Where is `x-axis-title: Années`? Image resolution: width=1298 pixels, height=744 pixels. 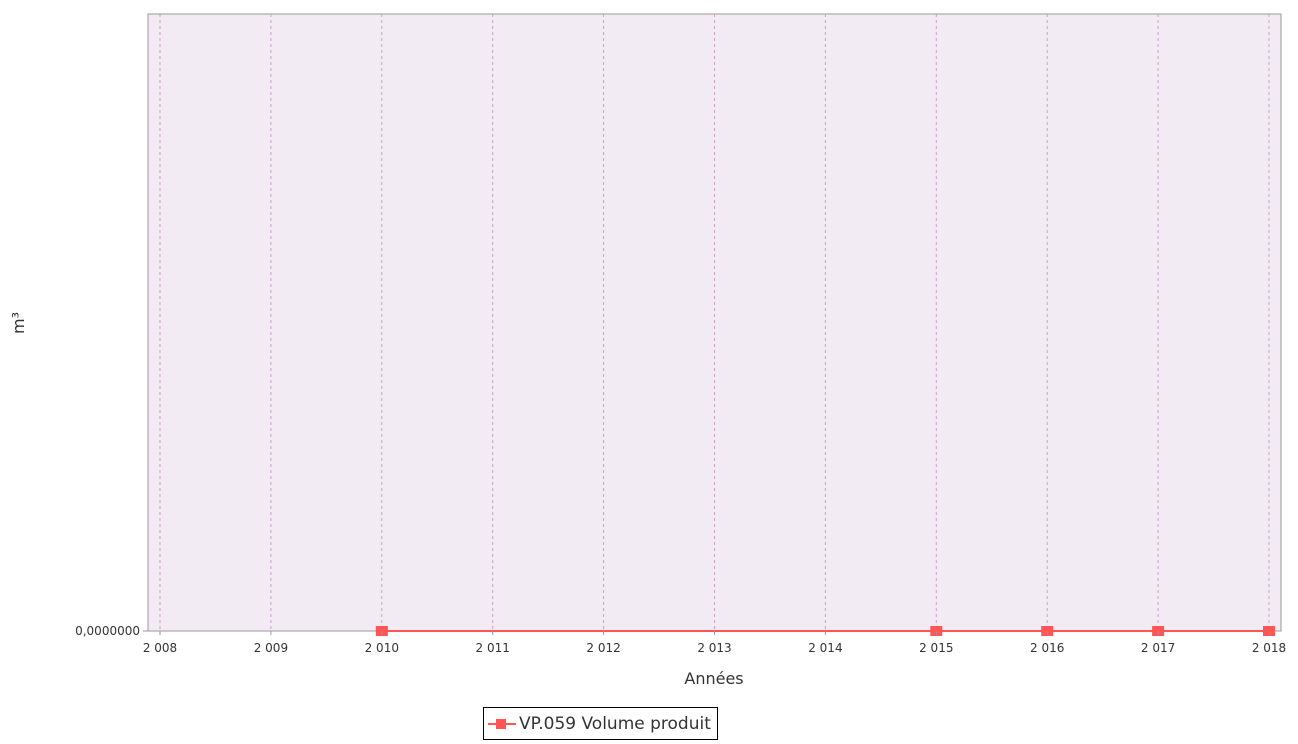 x-axis-title: Années is located at coordinates (713, 678).